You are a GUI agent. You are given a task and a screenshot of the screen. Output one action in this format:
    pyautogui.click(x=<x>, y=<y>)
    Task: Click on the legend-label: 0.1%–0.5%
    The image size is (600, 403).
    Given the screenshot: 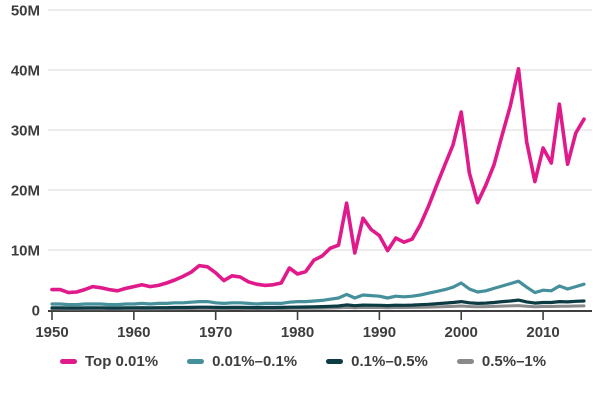 What is the action you would take?
    pyautogui.click(x=389, y=361)
    